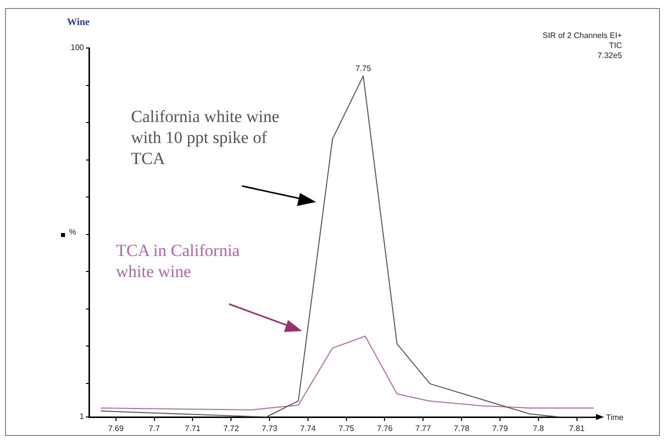 The width and height of the screenshot is (666, 440). Describe the element at coordinates (205, 137) in the screenshot. I see `text: California white wine with 10 ppt spike of TCA` at that location.